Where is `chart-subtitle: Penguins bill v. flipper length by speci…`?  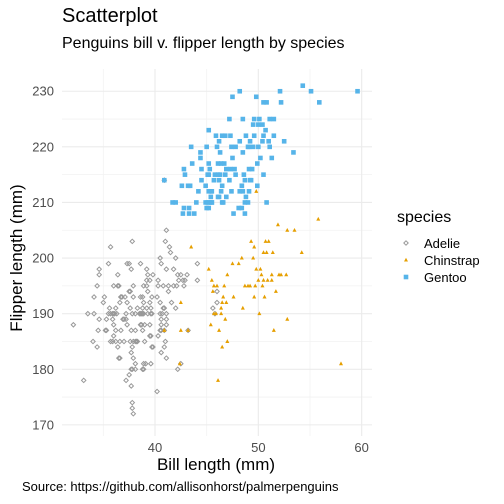 chart-subtitle: Penguins bill v. flipper length by speci… is located at coordinates (203, 43).